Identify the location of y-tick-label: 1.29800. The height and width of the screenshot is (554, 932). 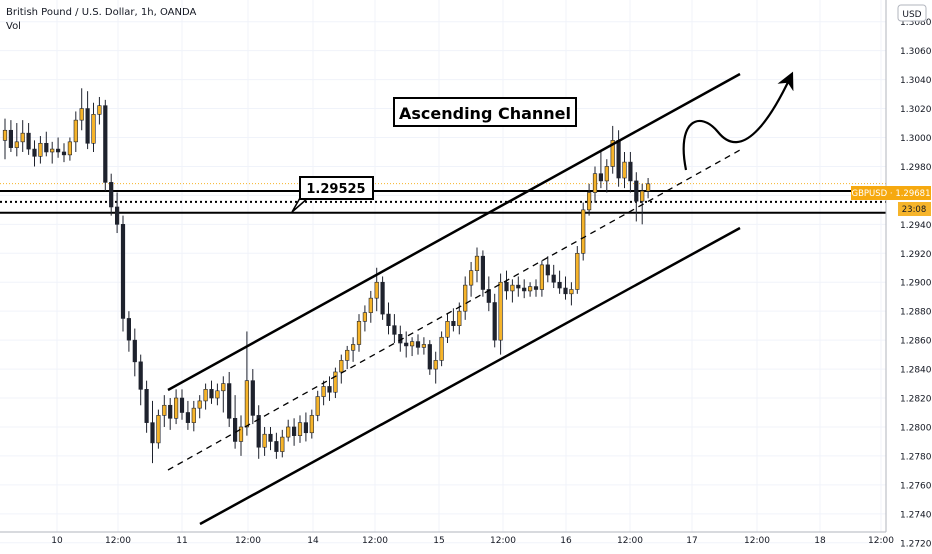
(916, 168).